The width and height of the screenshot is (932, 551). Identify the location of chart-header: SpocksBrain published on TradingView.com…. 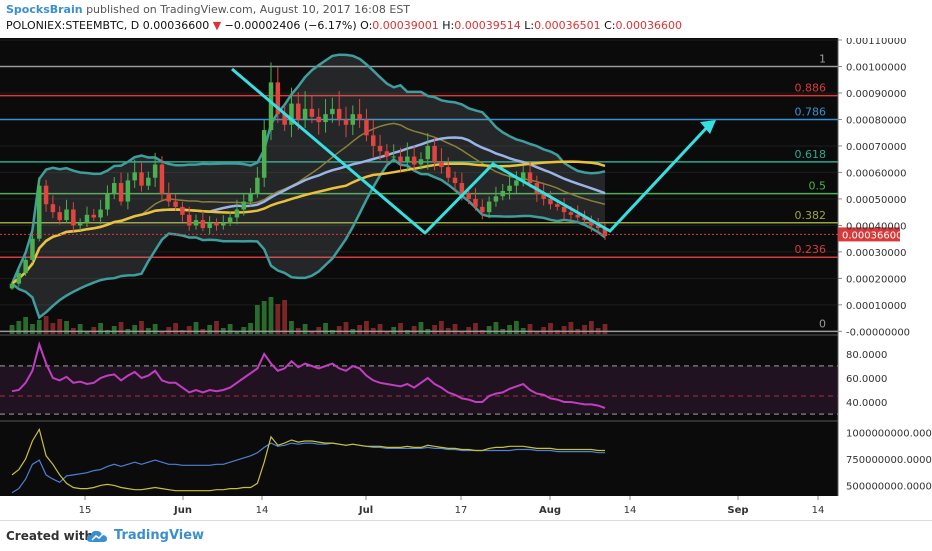
(466, 19).